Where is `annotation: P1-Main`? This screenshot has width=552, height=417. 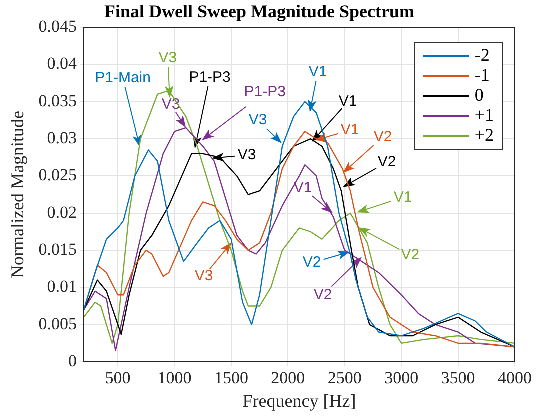
annotation: P1-Main is located at coordinates (123, 77).